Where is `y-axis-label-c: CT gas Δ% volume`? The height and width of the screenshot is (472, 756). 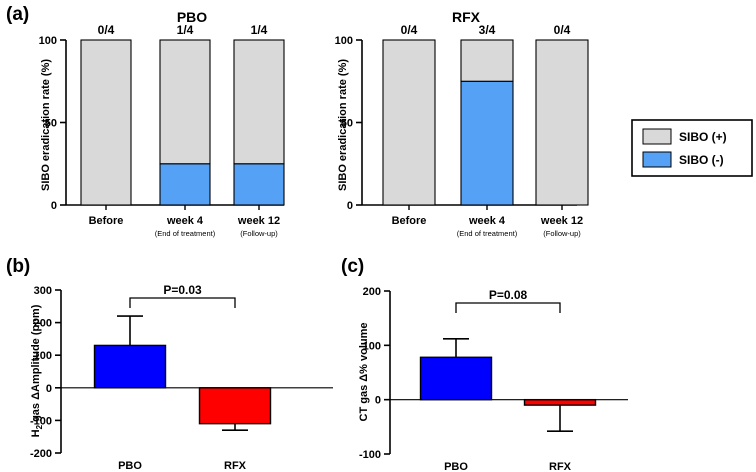 y-axis-label-c: CT gas Δ% volume is located at coordinates (364, 372).